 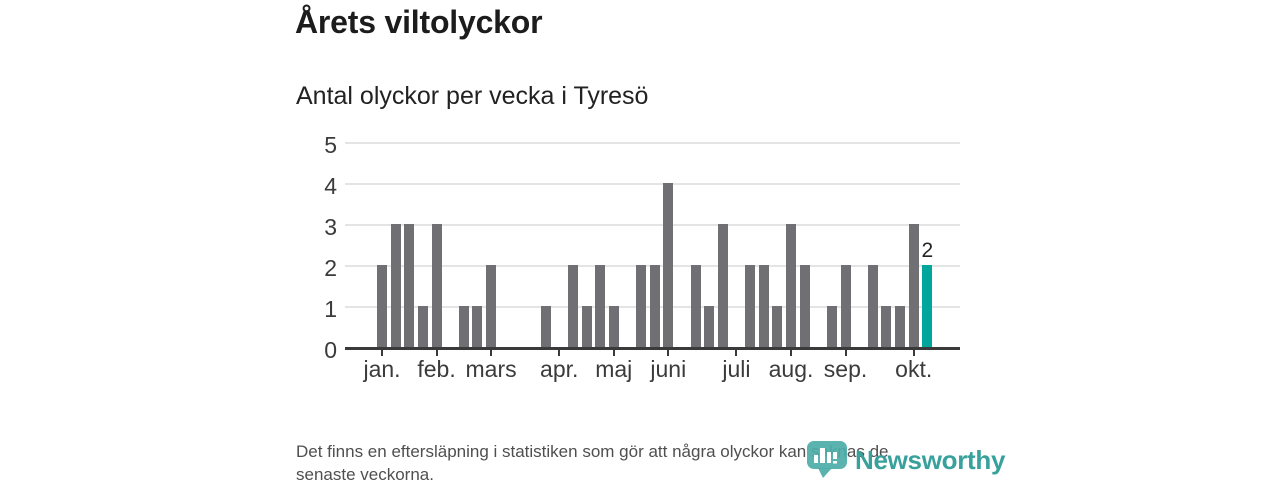 What do you see at coordinates (914, 369) in the screenshot?
I see `x-axis-month-label: okt.` at bounding box center [914, 369].